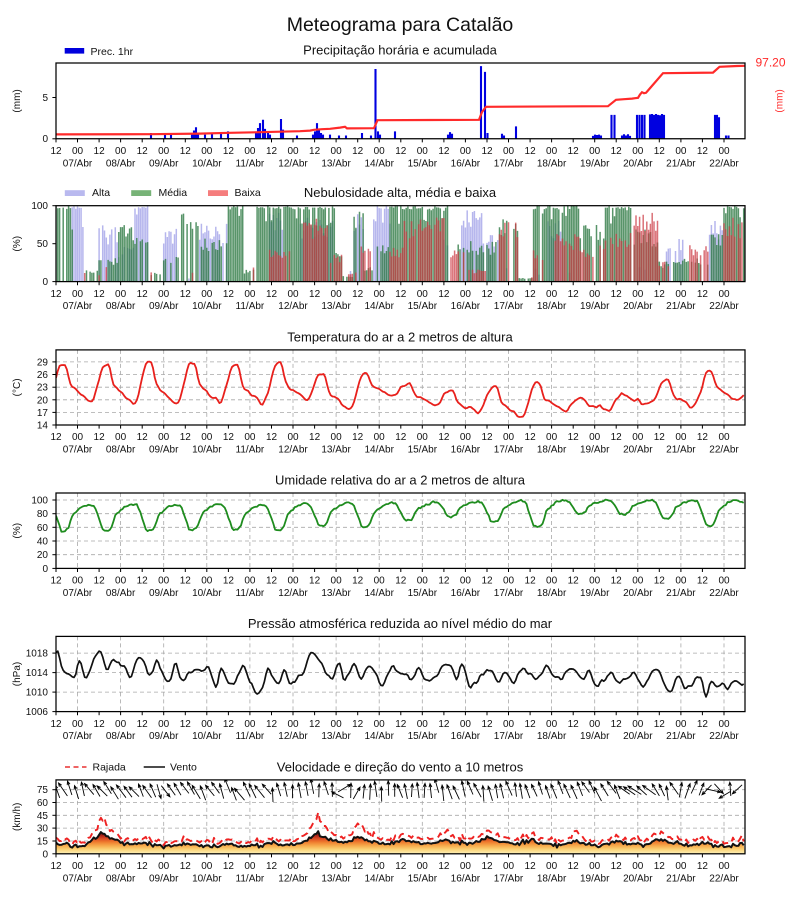  What do you see at coordinates (248, 193) in the screenshot?
I see `svg-text: Baixa` at bounding box center [248, 193].